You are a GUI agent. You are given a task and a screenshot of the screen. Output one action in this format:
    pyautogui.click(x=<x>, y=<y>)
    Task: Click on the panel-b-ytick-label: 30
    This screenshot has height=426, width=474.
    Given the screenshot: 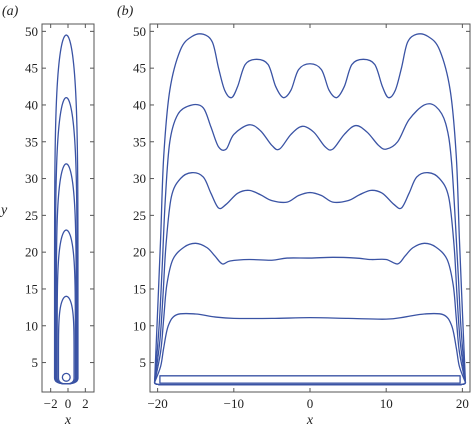 What is the action you would take?
    pyautogui.click(x=139, y=178)
    